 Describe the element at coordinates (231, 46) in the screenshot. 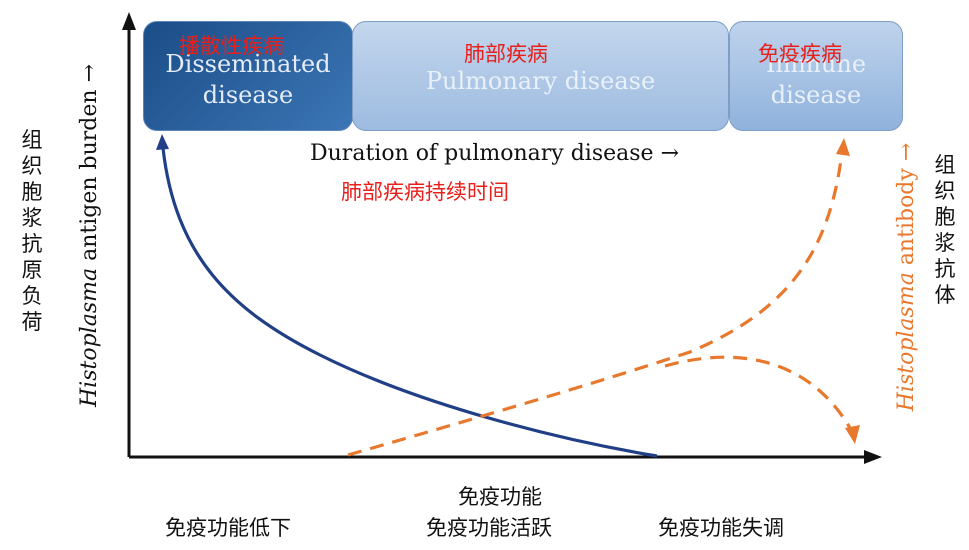

I see `disseminated-disease-cn: 播散性疾病` at that location.